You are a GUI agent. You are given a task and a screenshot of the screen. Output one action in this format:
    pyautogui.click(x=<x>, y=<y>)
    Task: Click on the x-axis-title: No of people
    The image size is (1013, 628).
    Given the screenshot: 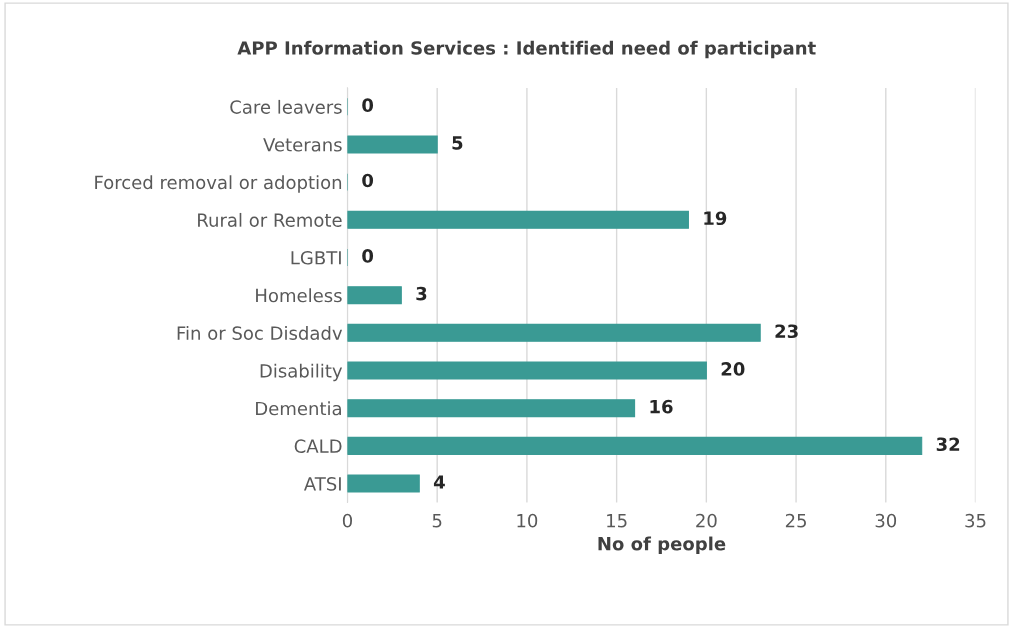 What is the action you would take?
    pyautogui.click(x=662, y=545)
    